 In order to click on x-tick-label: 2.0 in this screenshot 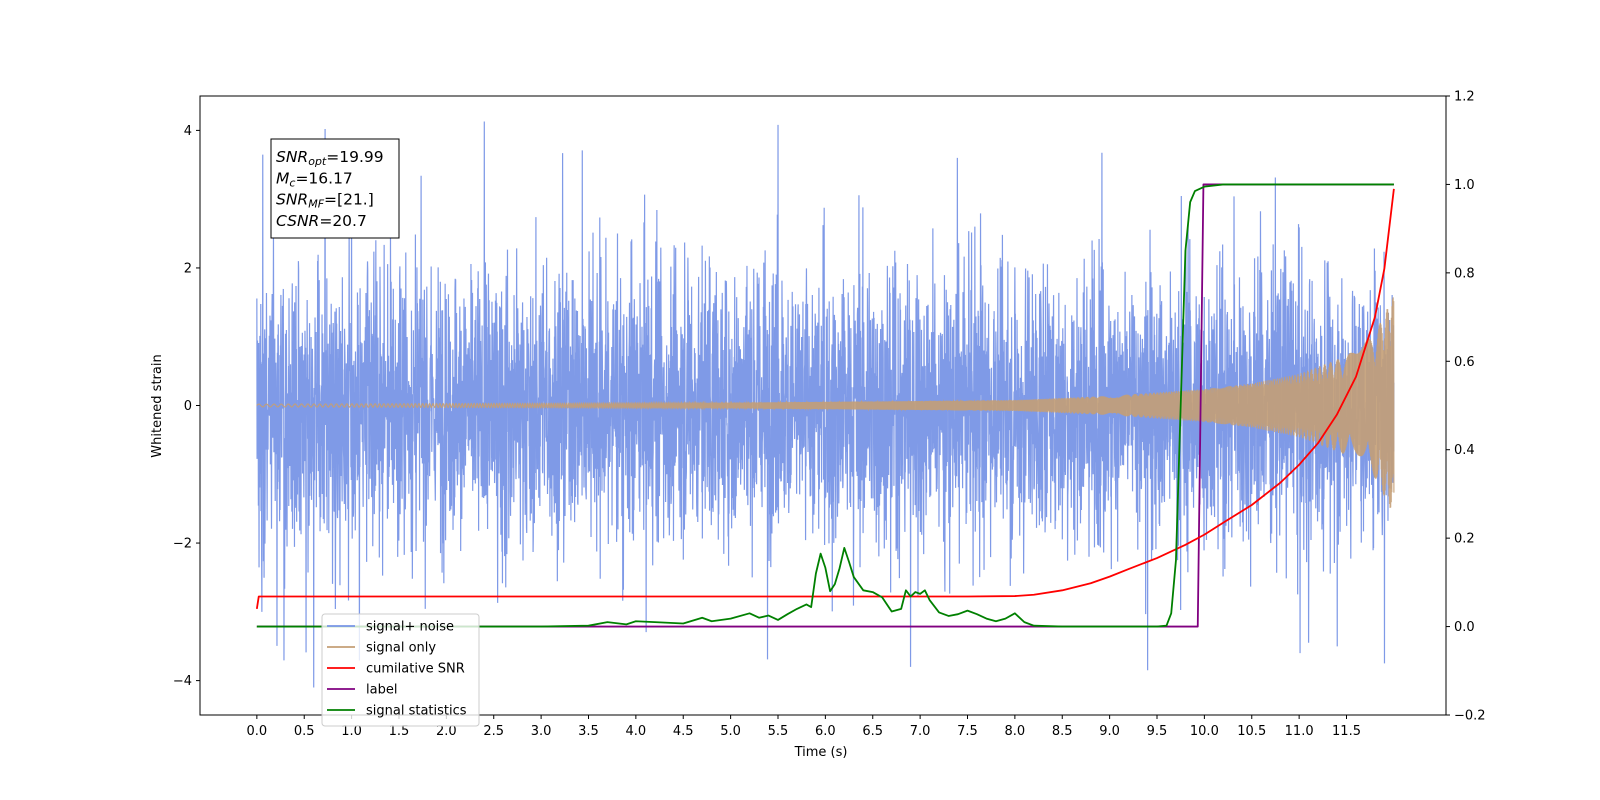, I will do `click(446, 731)`.